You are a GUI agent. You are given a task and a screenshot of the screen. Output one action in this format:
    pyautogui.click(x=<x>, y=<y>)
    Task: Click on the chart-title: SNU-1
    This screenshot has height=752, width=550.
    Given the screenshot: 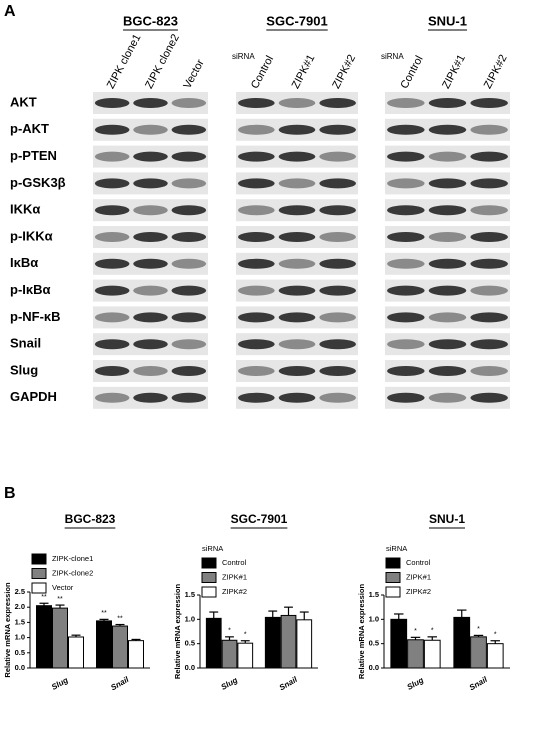 What is the action you would take?
    pyautogui.click(x=447, y=519)
    